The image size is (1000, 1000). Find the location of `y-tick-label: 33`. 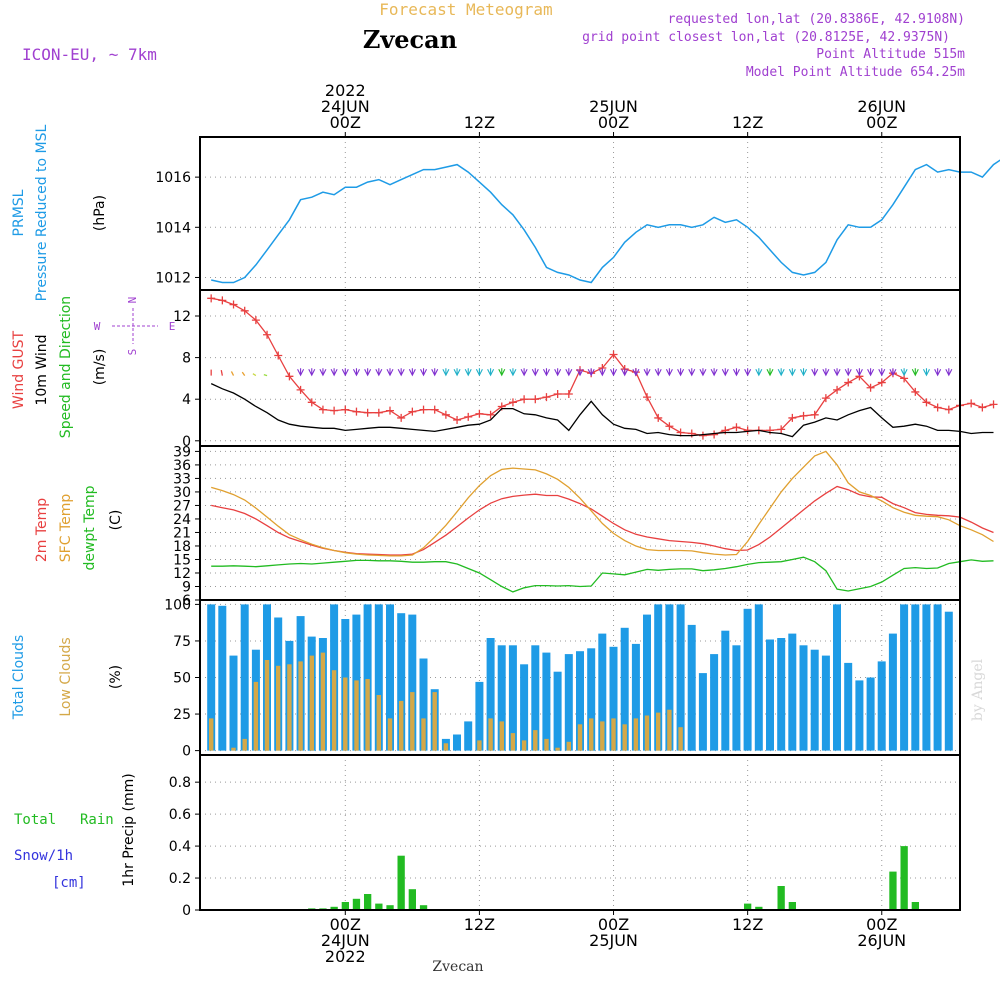

y-tick-label: 33 is located at coordinates (182, 479).